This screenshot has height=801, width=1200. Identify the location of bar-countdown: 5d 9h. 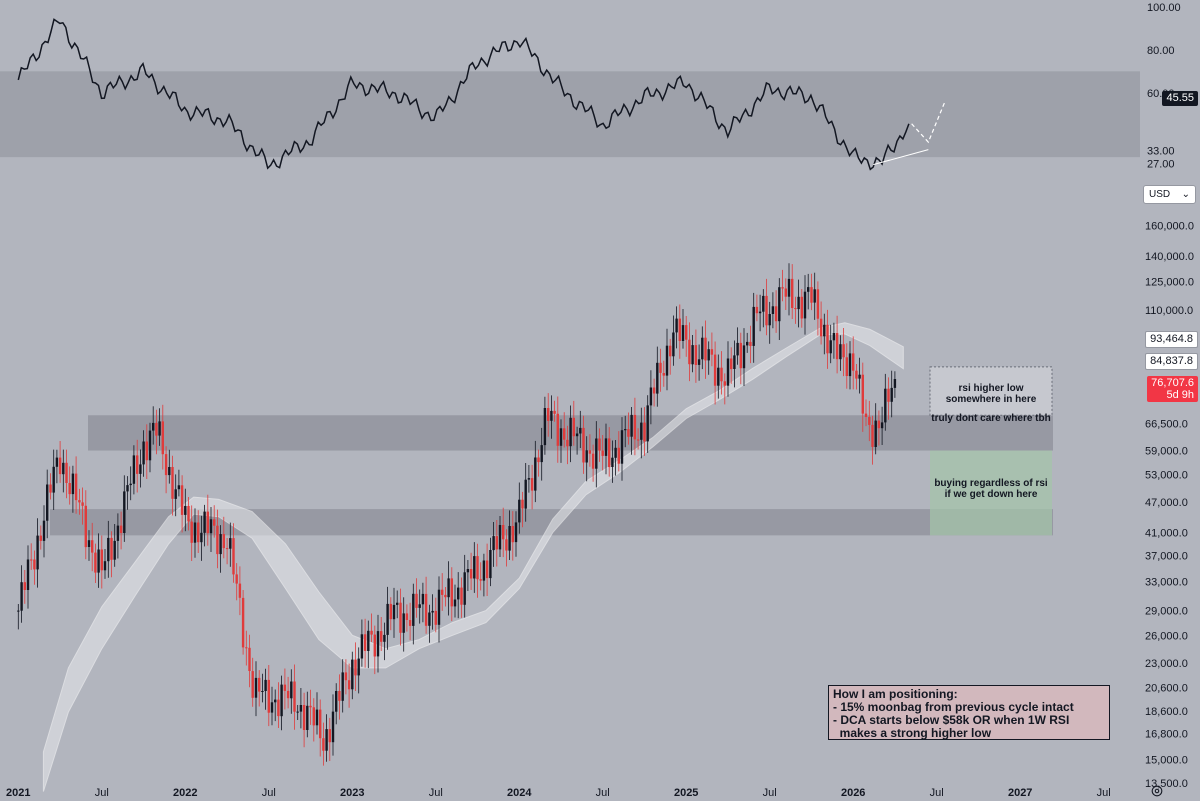
(1180, 395).